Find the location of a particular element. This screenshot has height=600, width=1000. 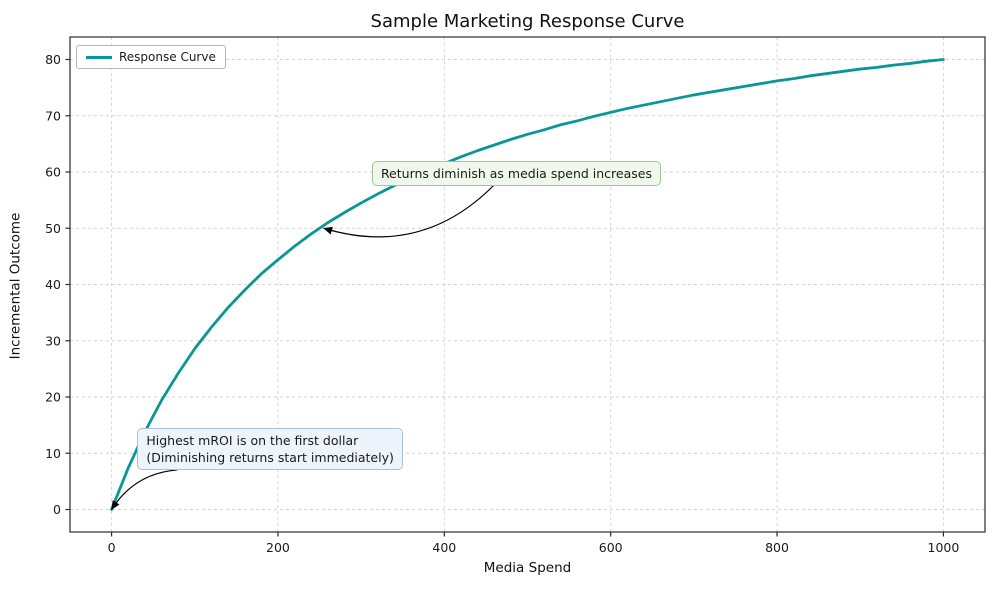

x-tick-label: 600 is located at coordinates (611, 547).